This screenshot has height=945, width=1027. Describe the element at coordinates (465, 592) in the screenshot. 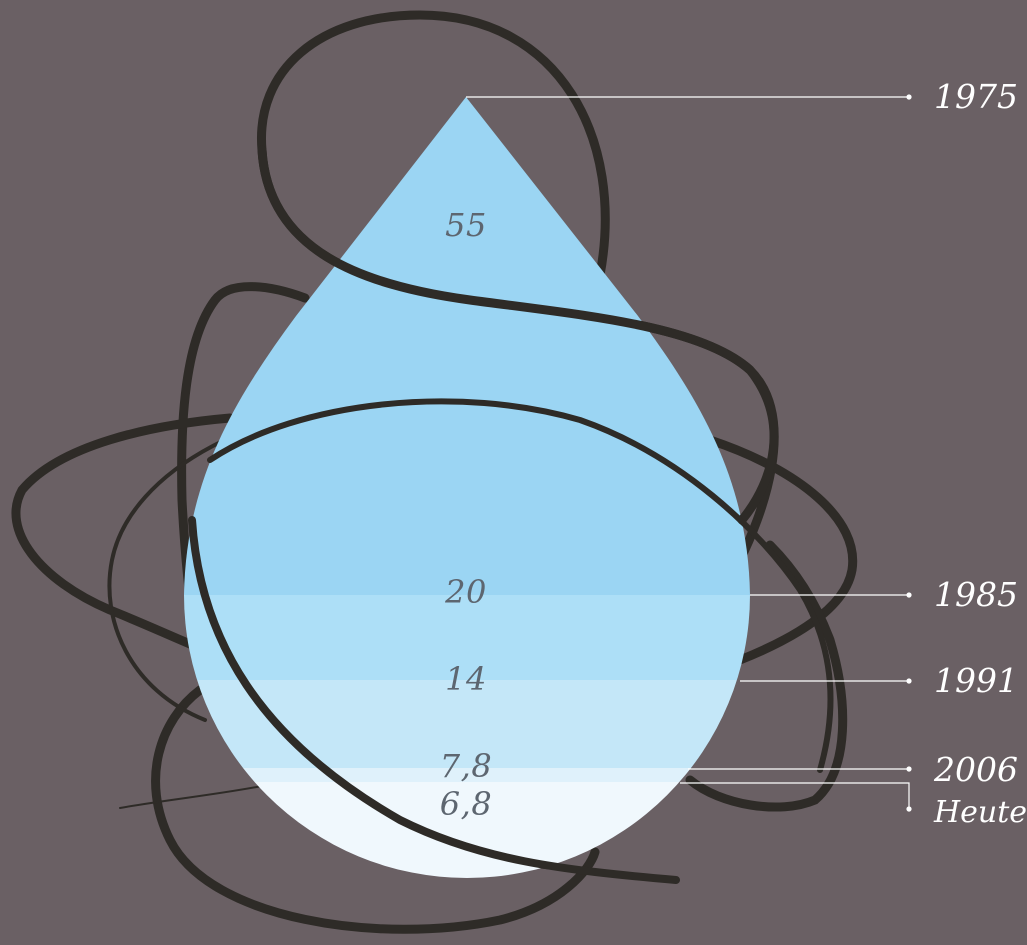

I see `value-label-1985: 20` at that location.